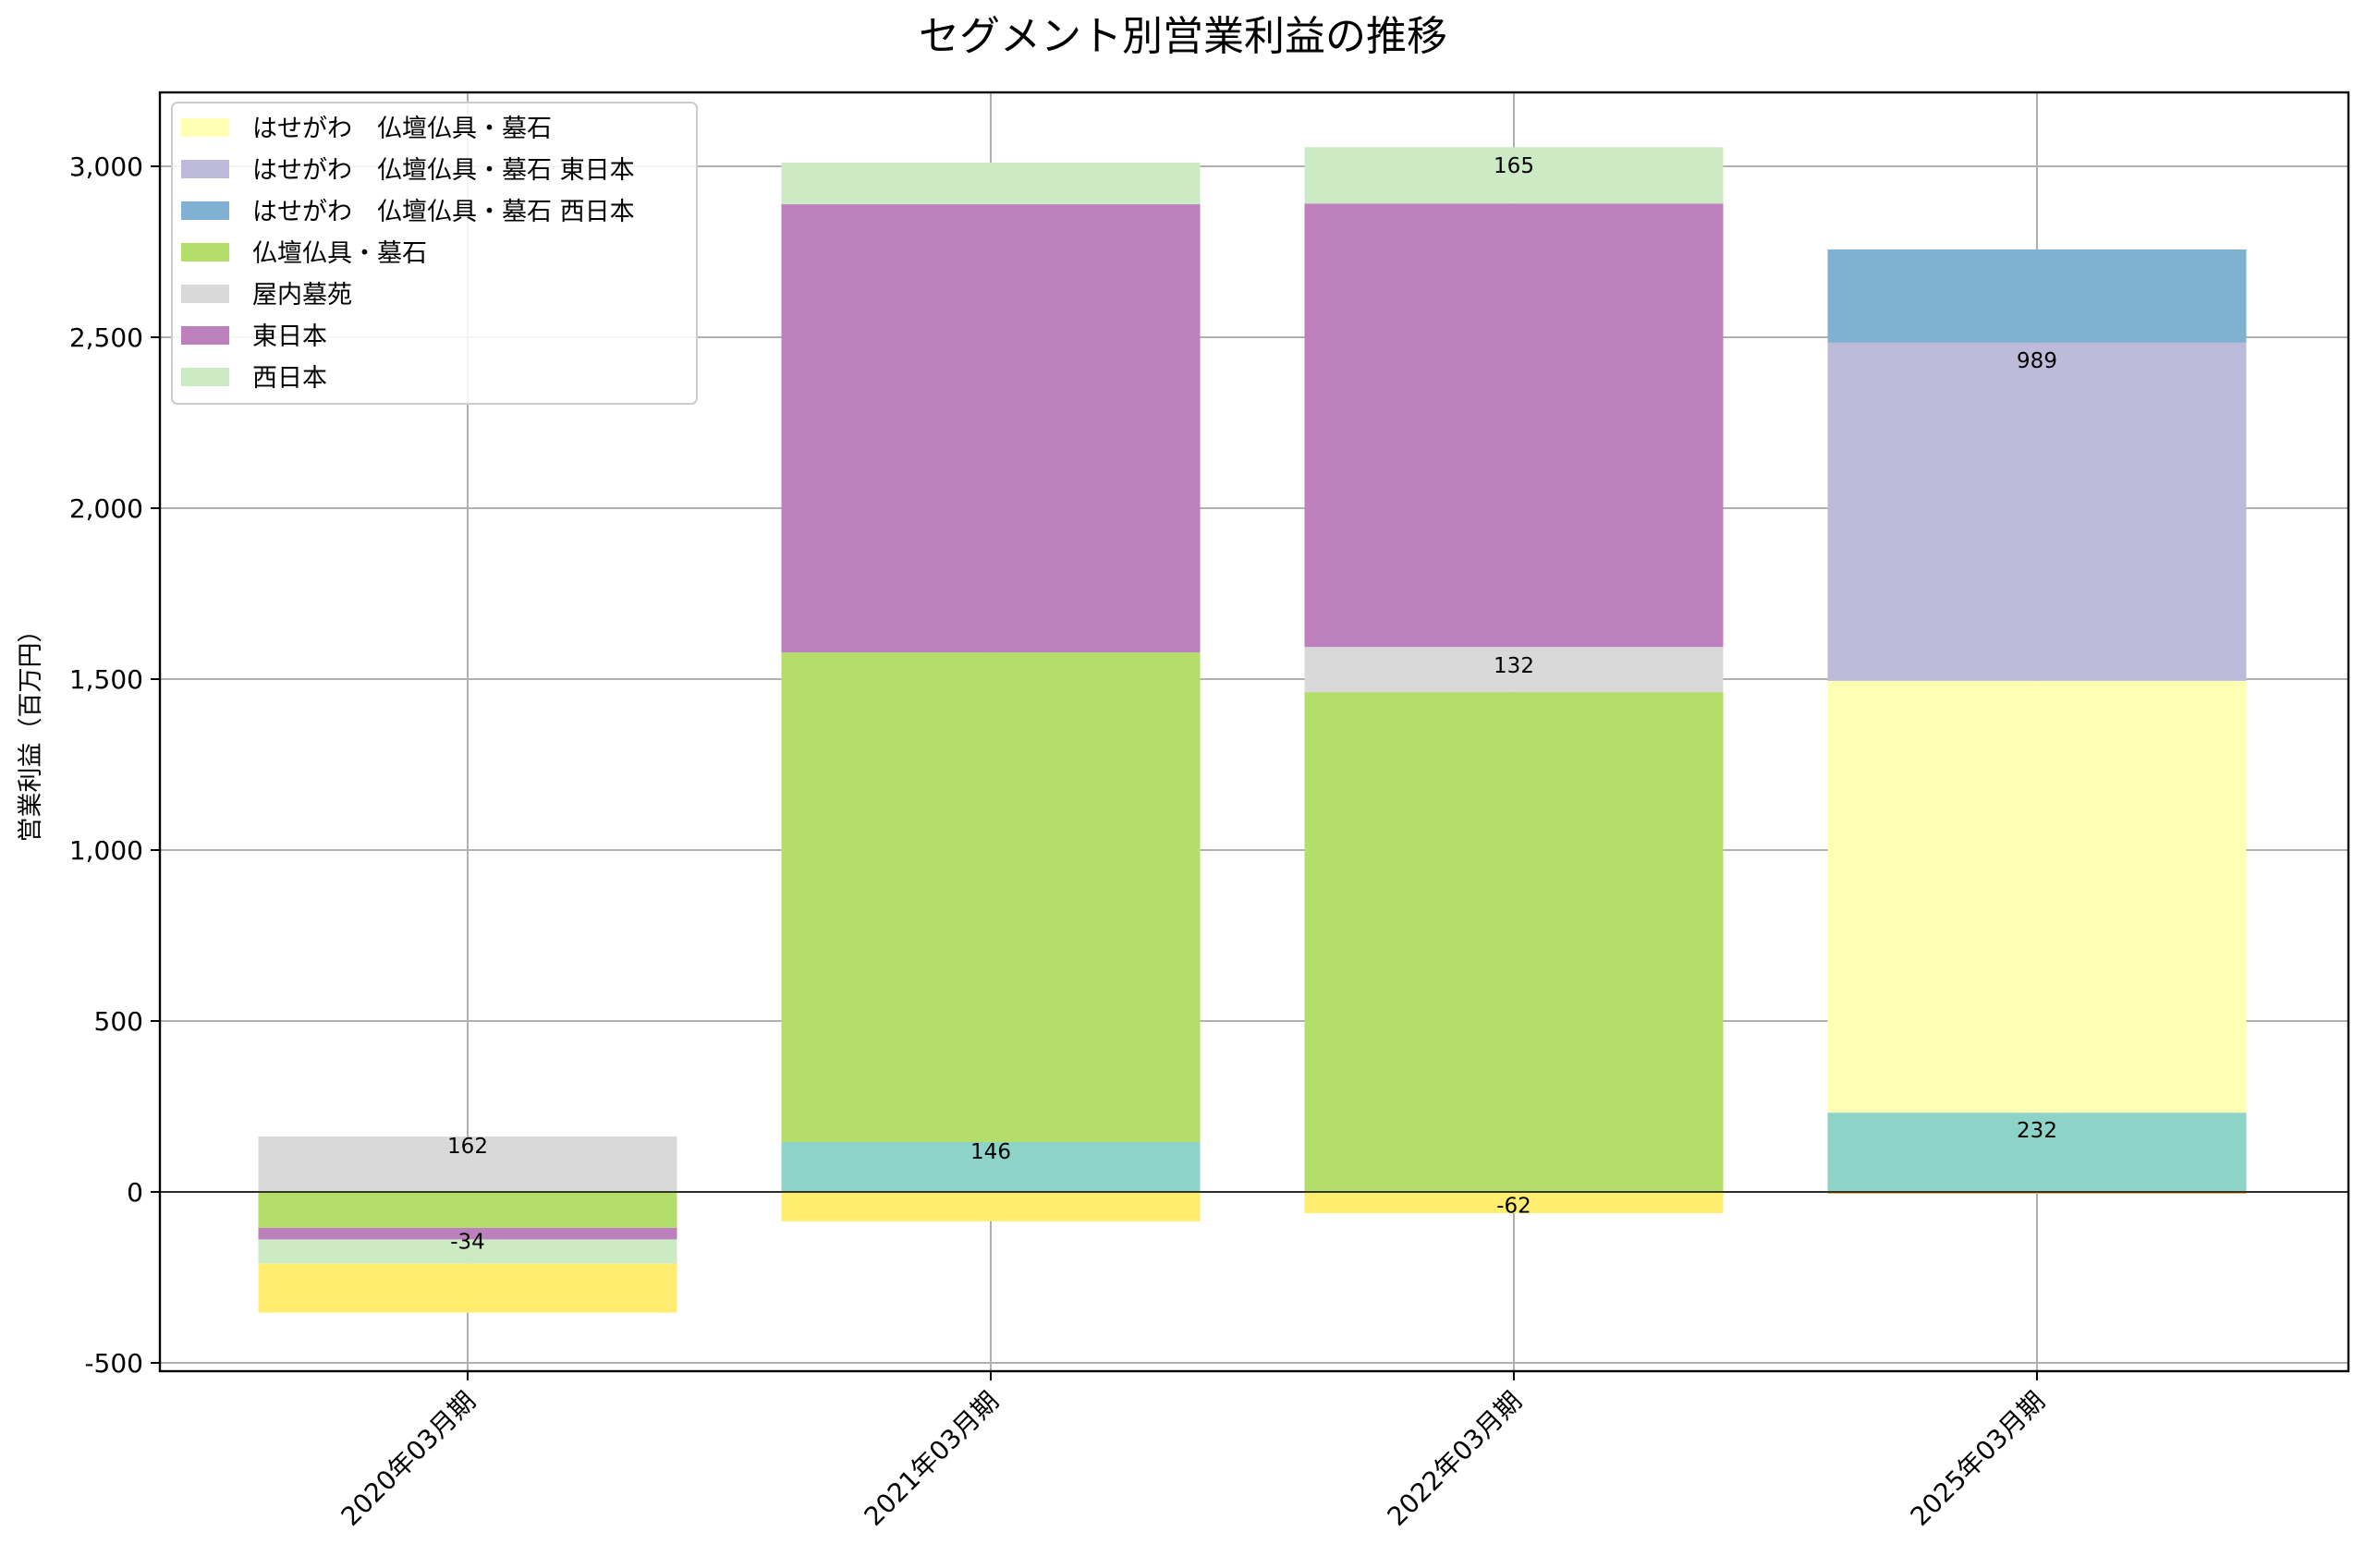  What do you see at coordinates (1514, 166) in the screenshot?
I see `bar-value-label: 165` at bounding box center [1514, 166].